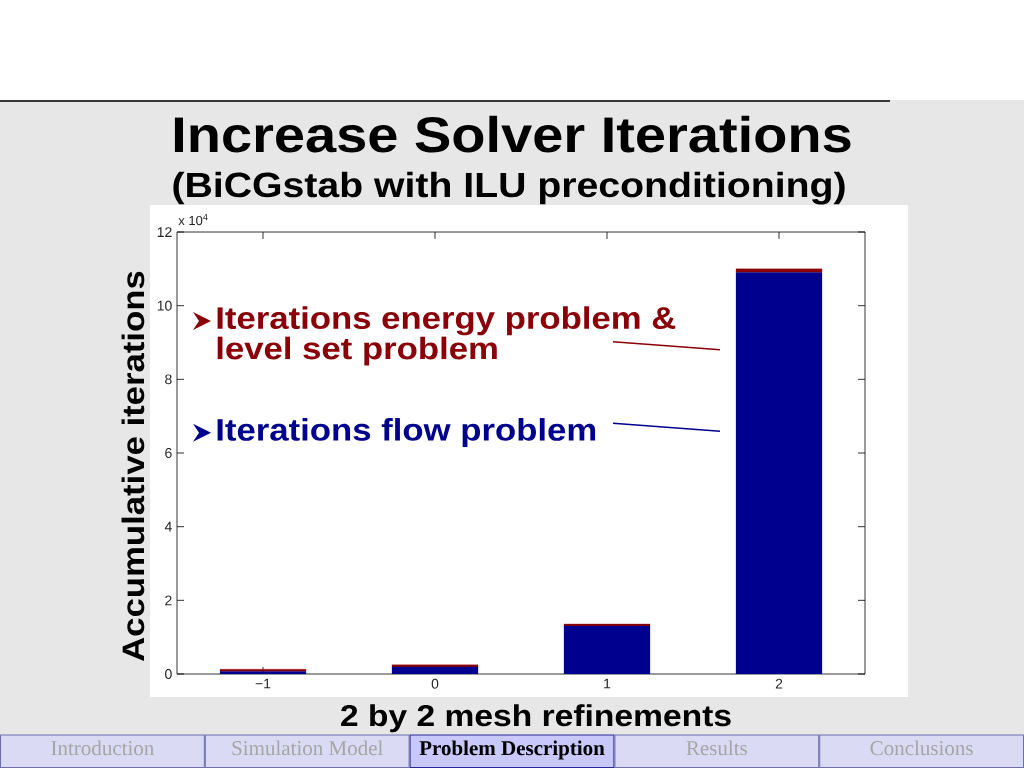  I want to click on text: Simulation Model, so click(307, 748).